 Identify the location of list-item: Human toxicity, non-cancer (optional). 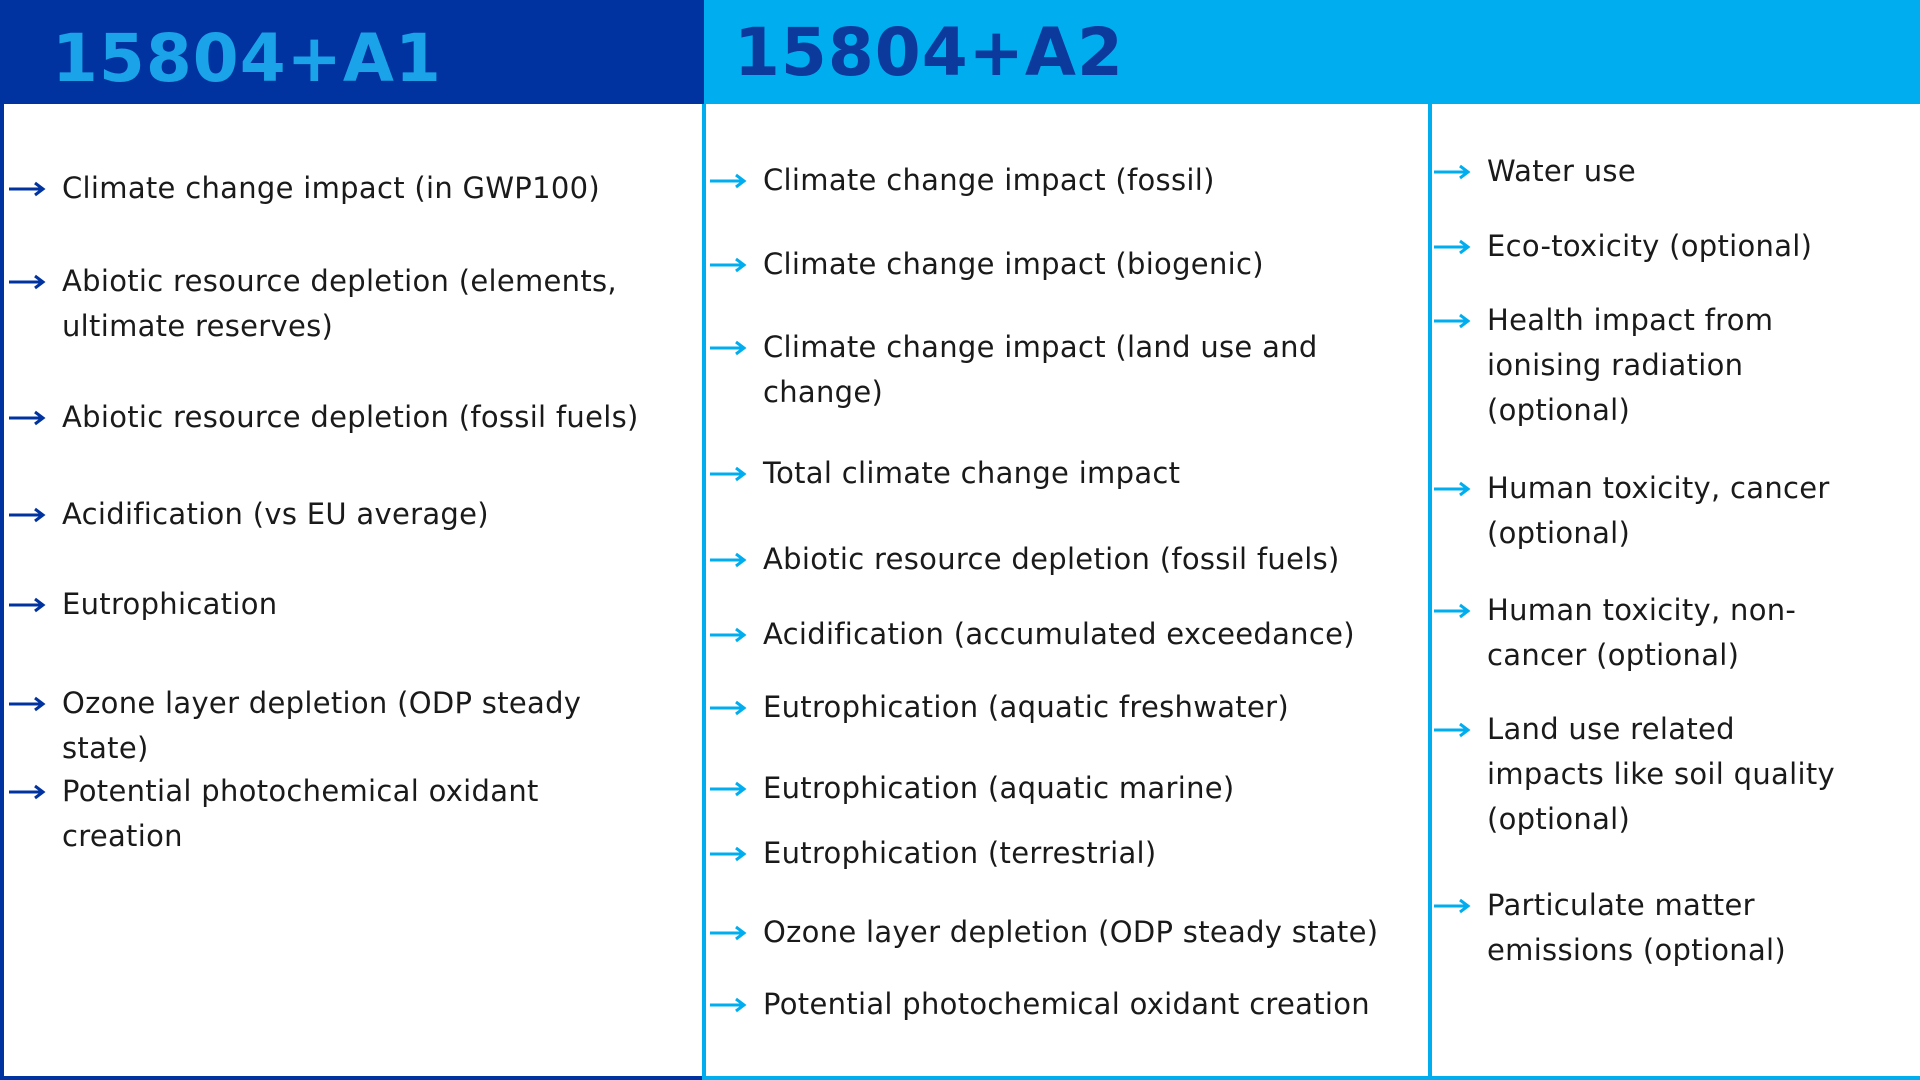
(1643, 633).